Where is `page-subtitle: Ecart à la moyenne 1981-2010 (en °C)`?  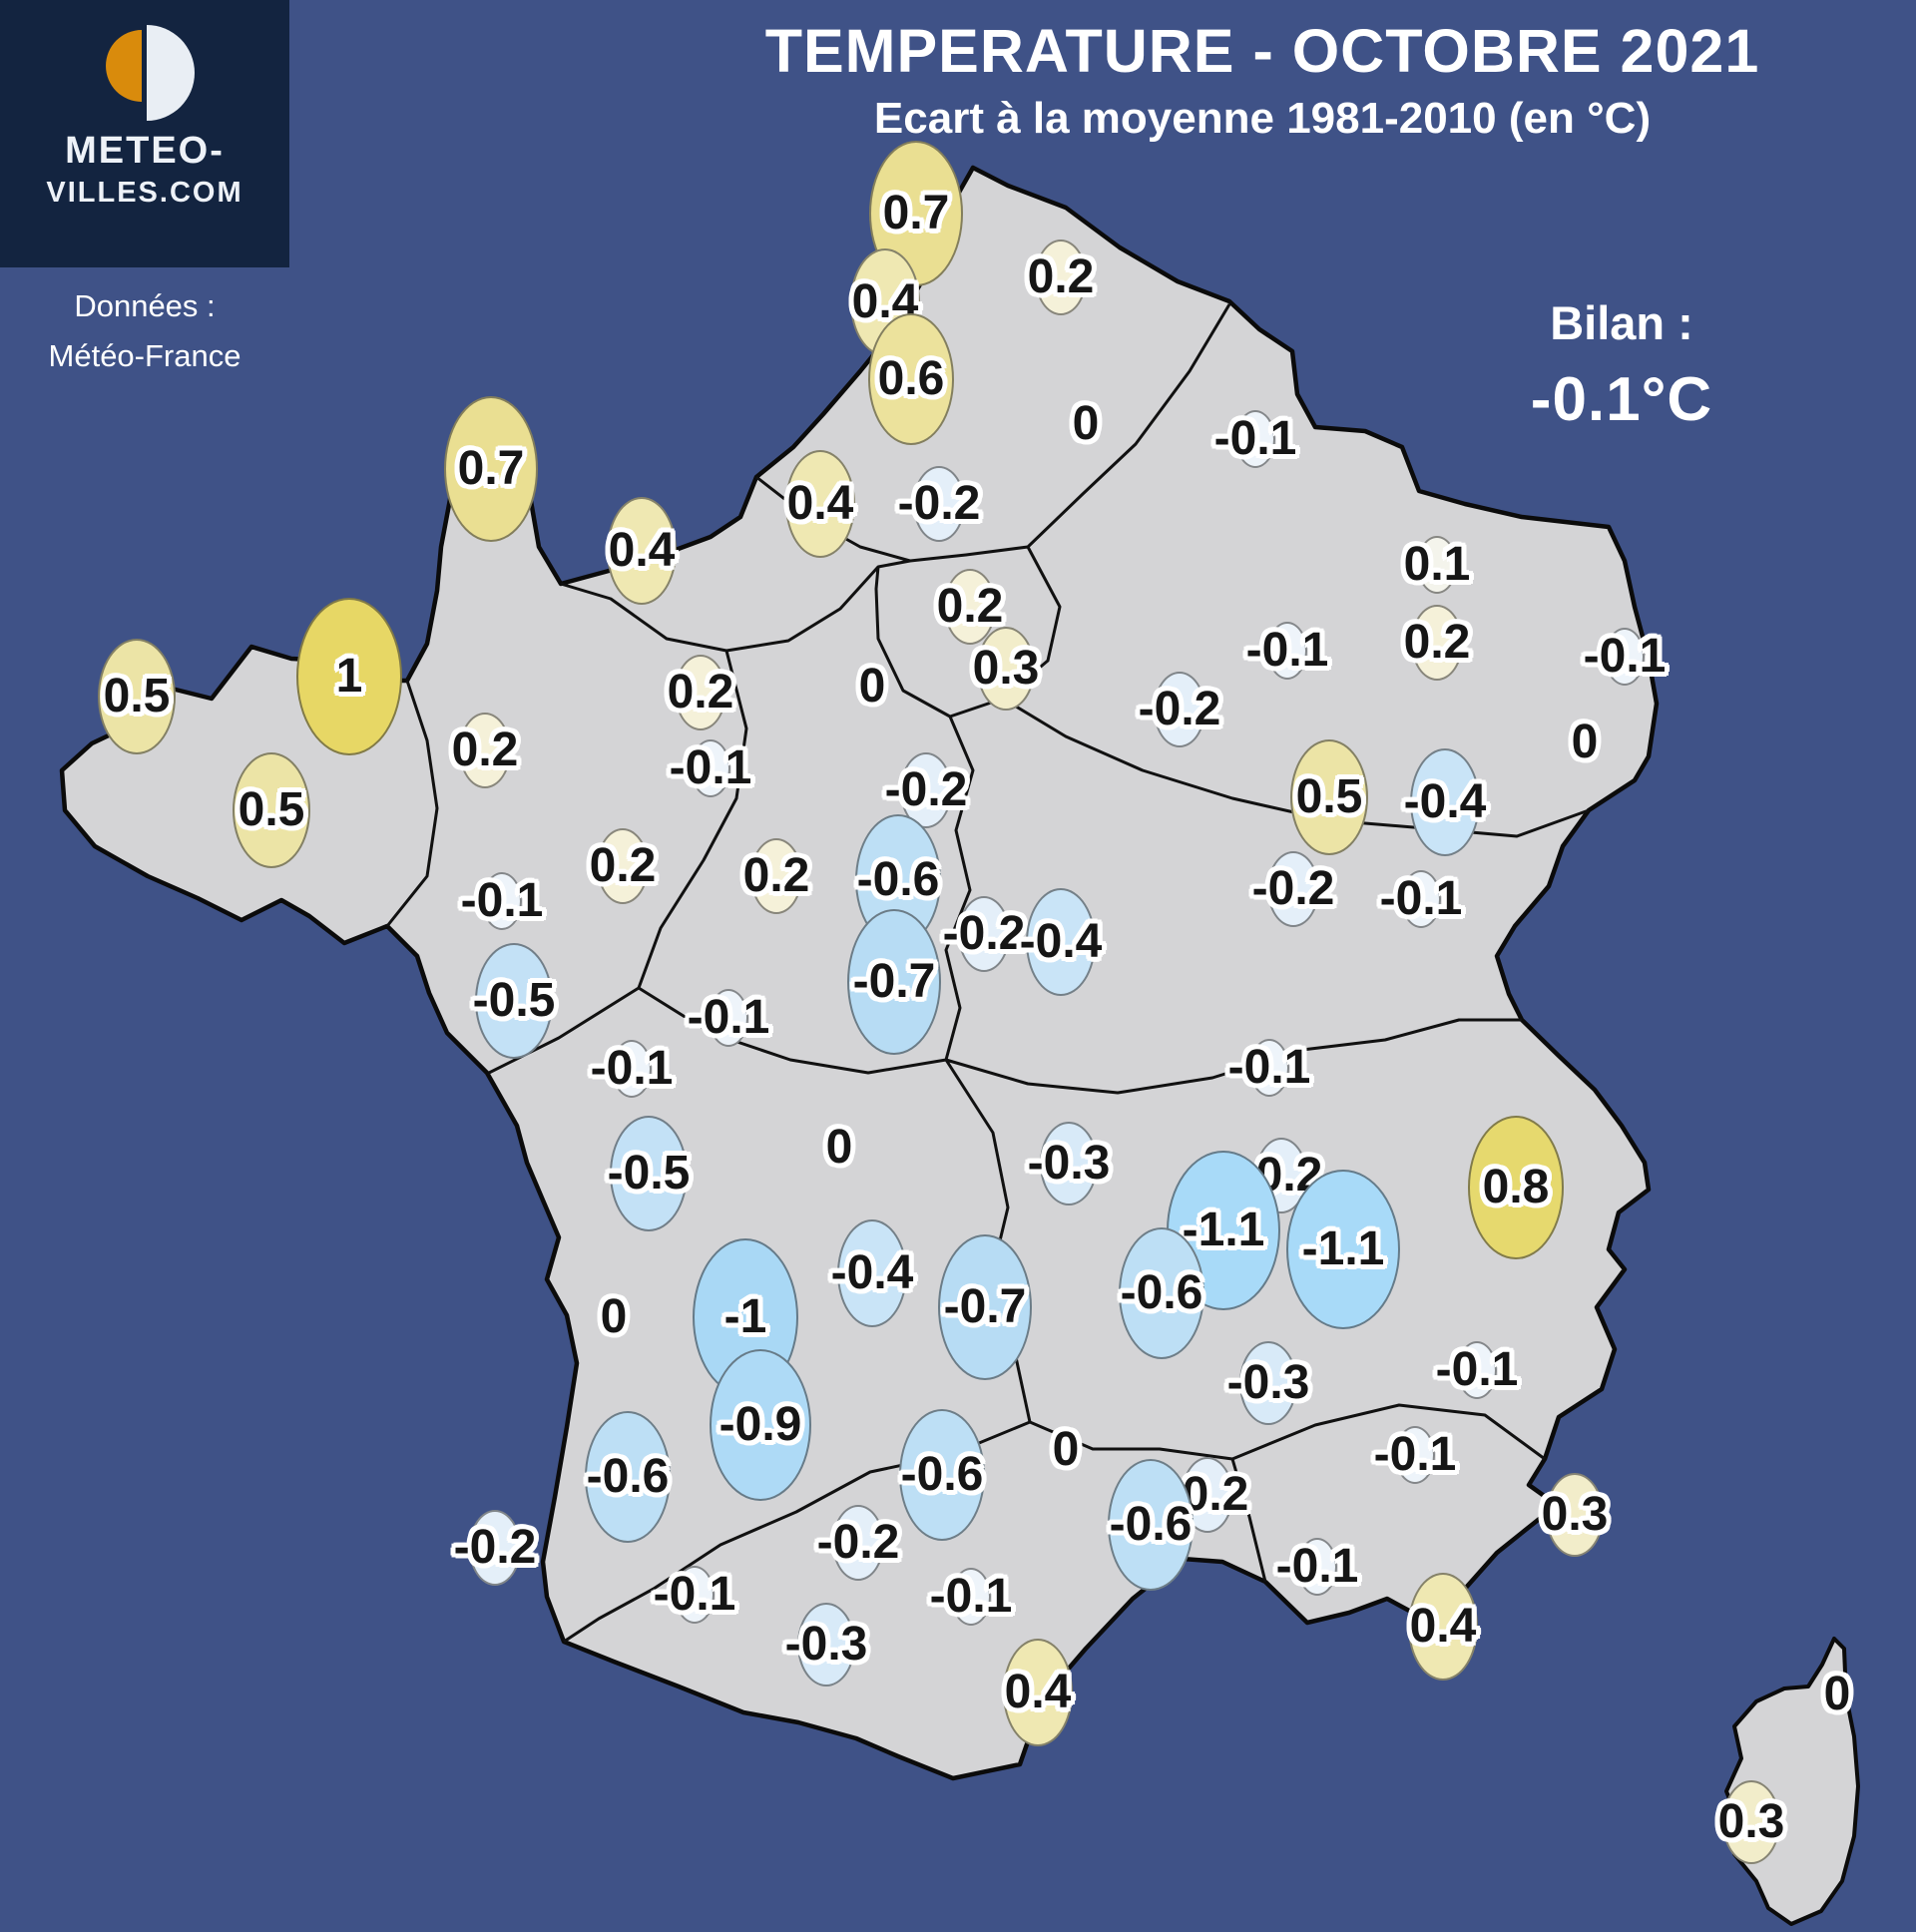
page-subtitle: Ecart à la moyenne 1981-2010 (en °C) is located at coordinates (1262, 118).